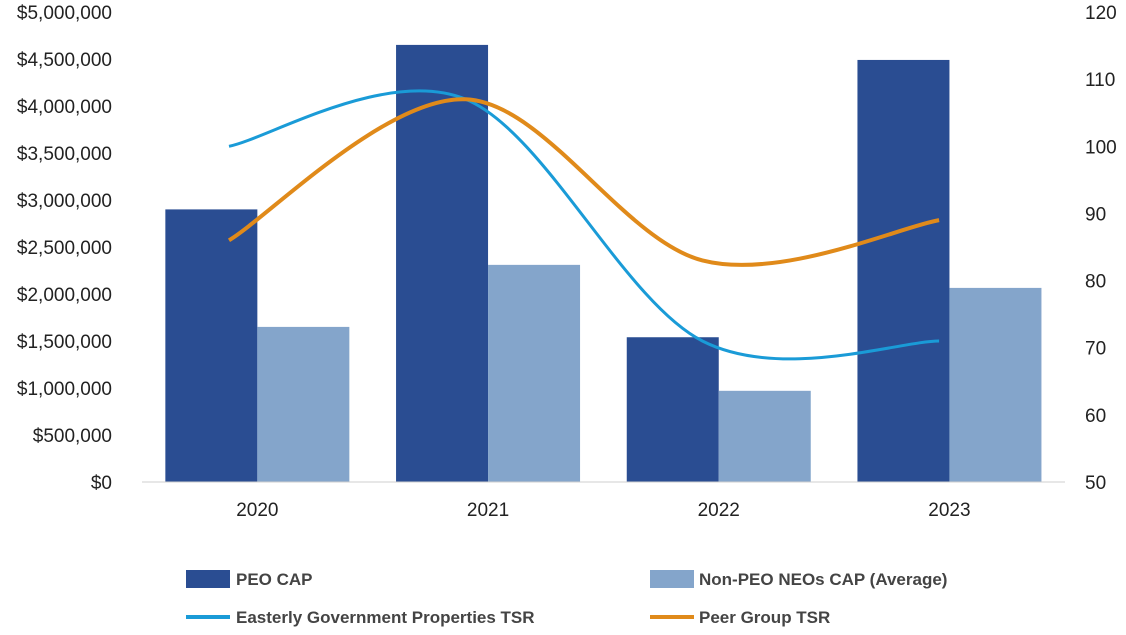  Describe the element at coordinates (64, 295) in the screenshot. I see `left-tick-label: $2,000,000` at that location.